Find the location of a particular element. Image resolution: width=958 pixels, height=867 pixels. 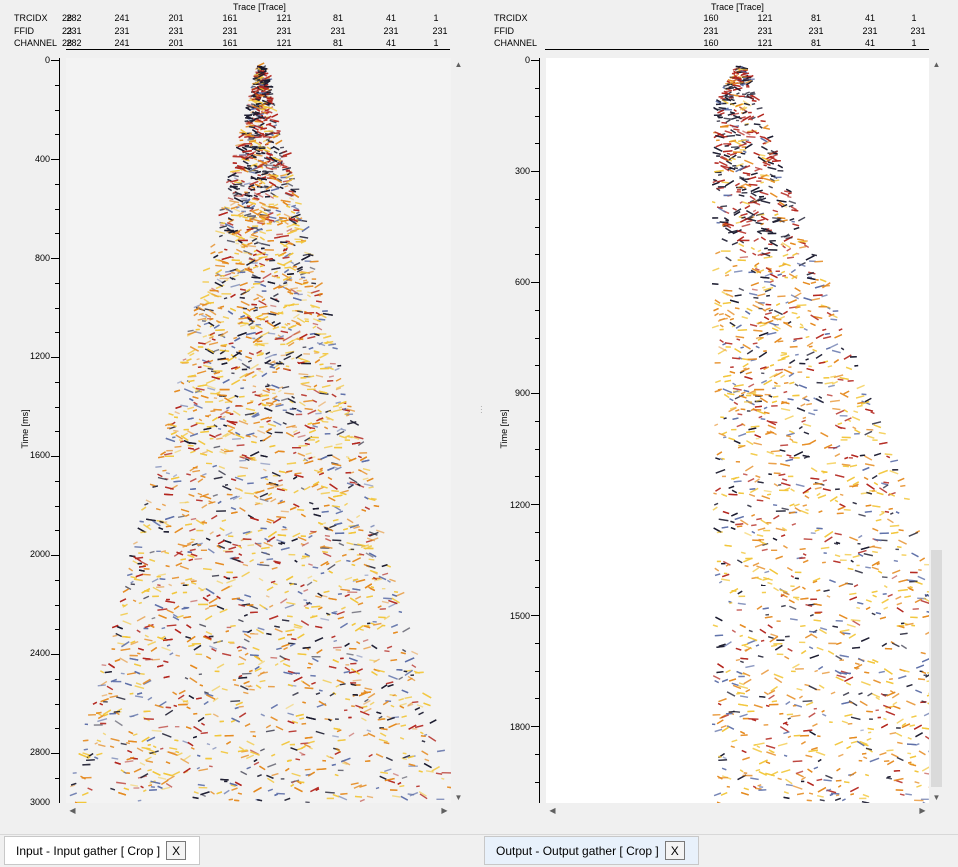

left-vertical-scrollbar: ▲ ▼ is located at coordinates (458, 430).